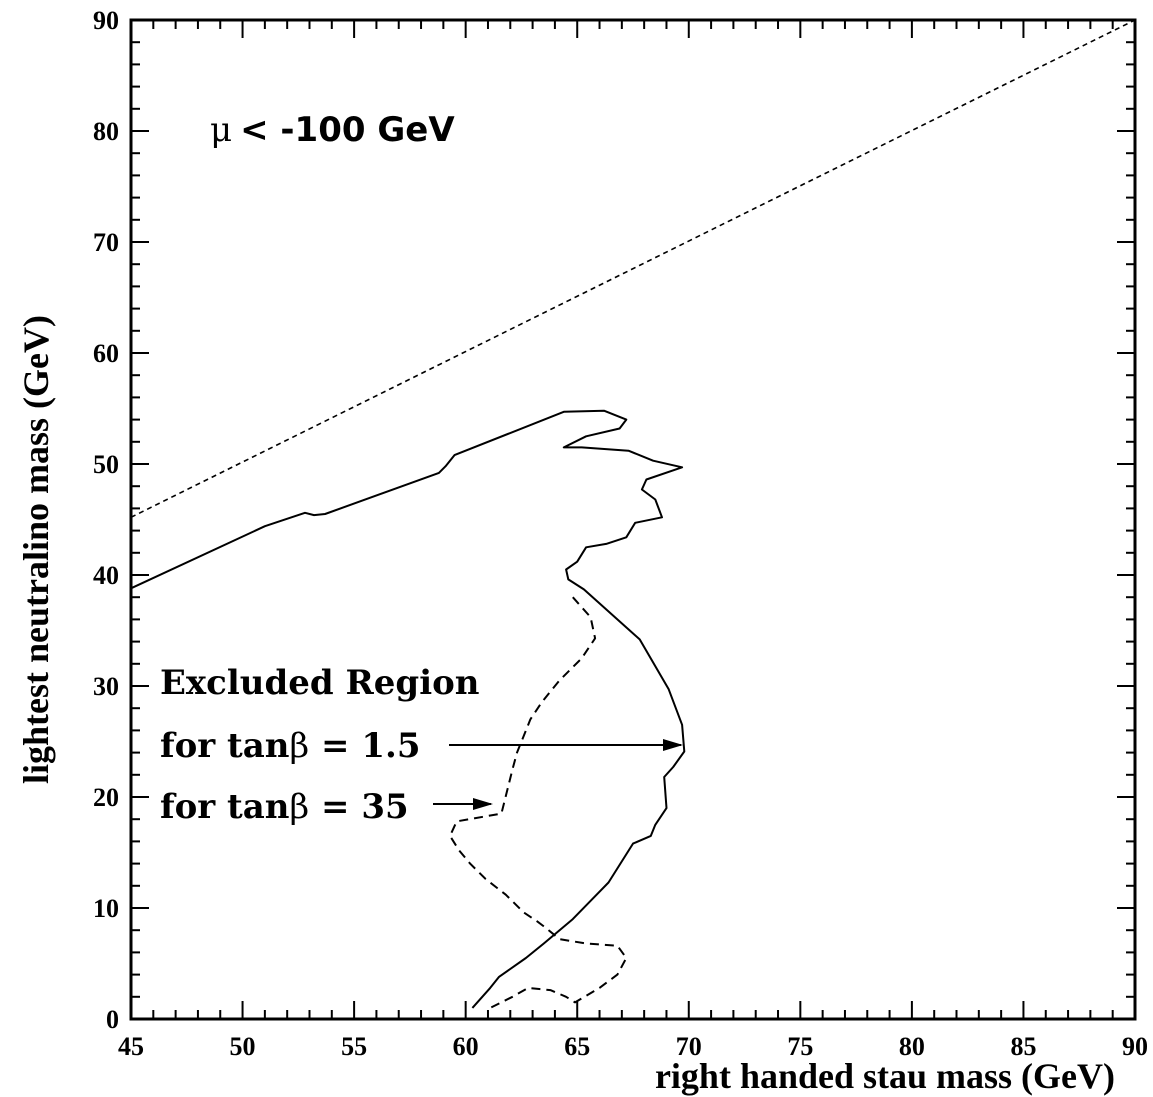  What do you see at coordinates (577, 1046) in the screenshot?
I see `x-tick-label: 65` at bounding box center [577, 1046].